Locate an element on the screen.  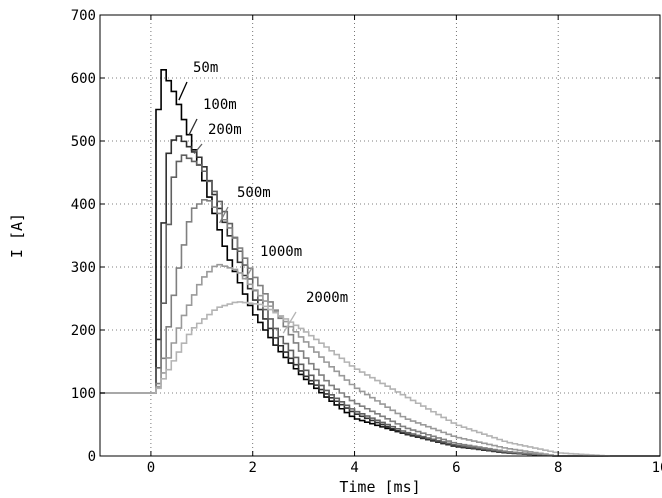
x-tick-label: 0 is located at coordinates (151, 468).